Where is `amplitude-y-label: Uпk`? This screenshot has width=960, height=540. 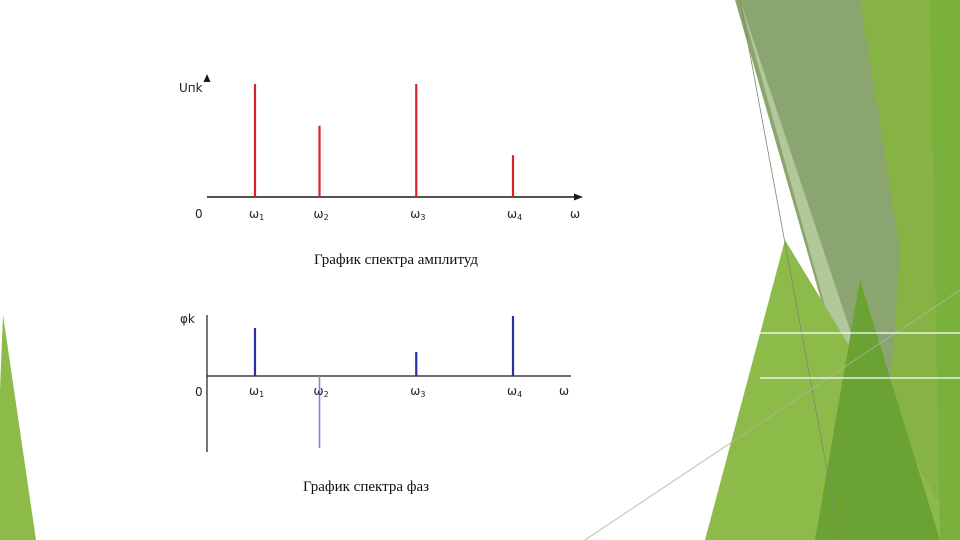
amplitude-y-label: Uпk is located at coordinates (191, 88).